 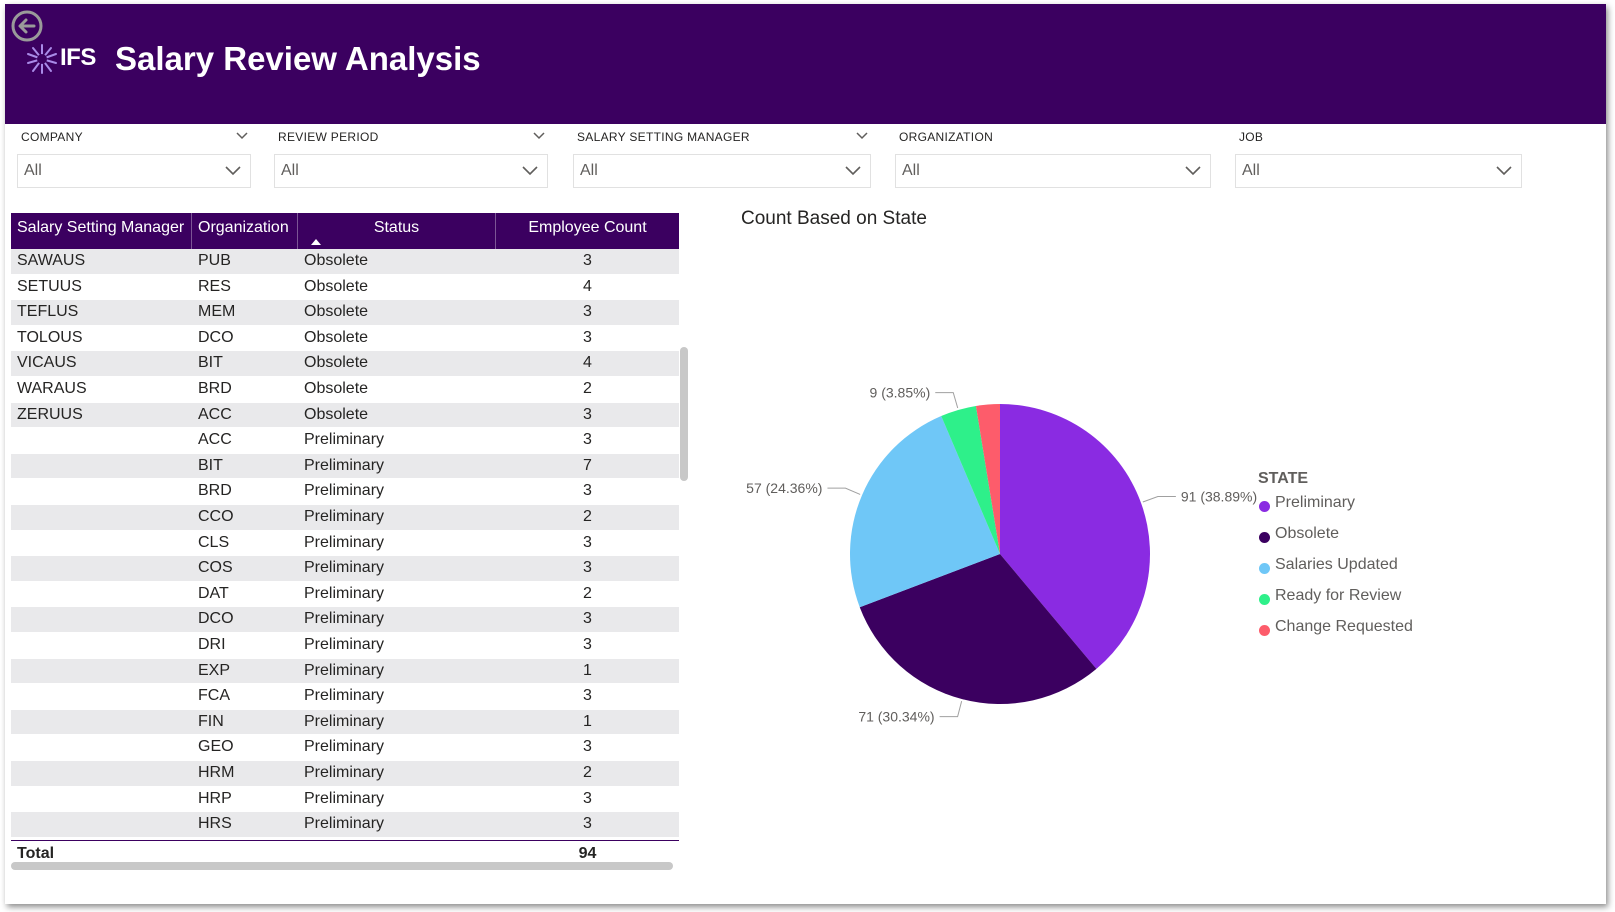 I want to click on column-header-employee-count: Employee Count, so click(x=587, y=227).